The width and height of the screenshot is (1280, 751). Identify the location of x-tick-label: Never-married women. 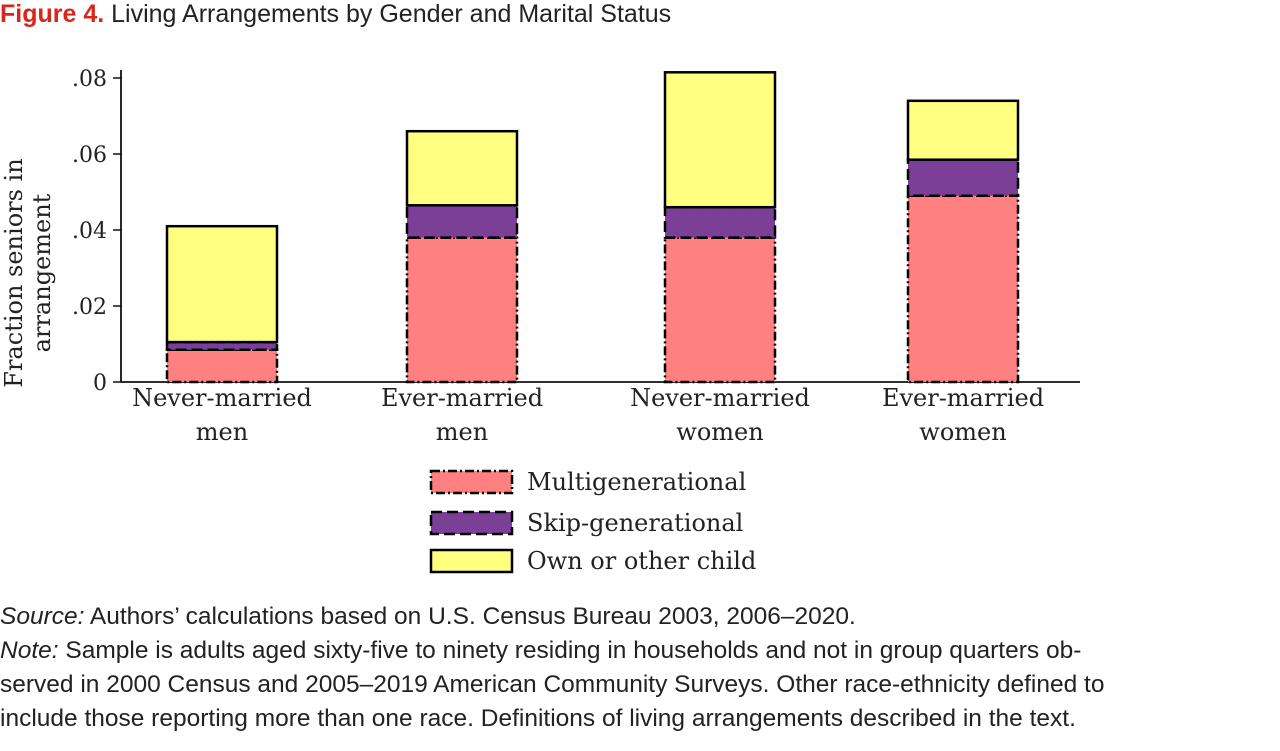
(720, 415).